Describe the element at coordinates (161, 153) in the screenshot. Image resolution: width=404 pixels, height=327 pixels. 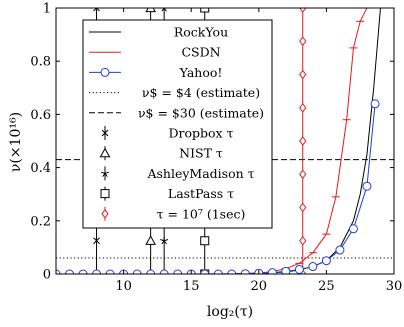
I see `legend-entry: NIST τ` at that location.